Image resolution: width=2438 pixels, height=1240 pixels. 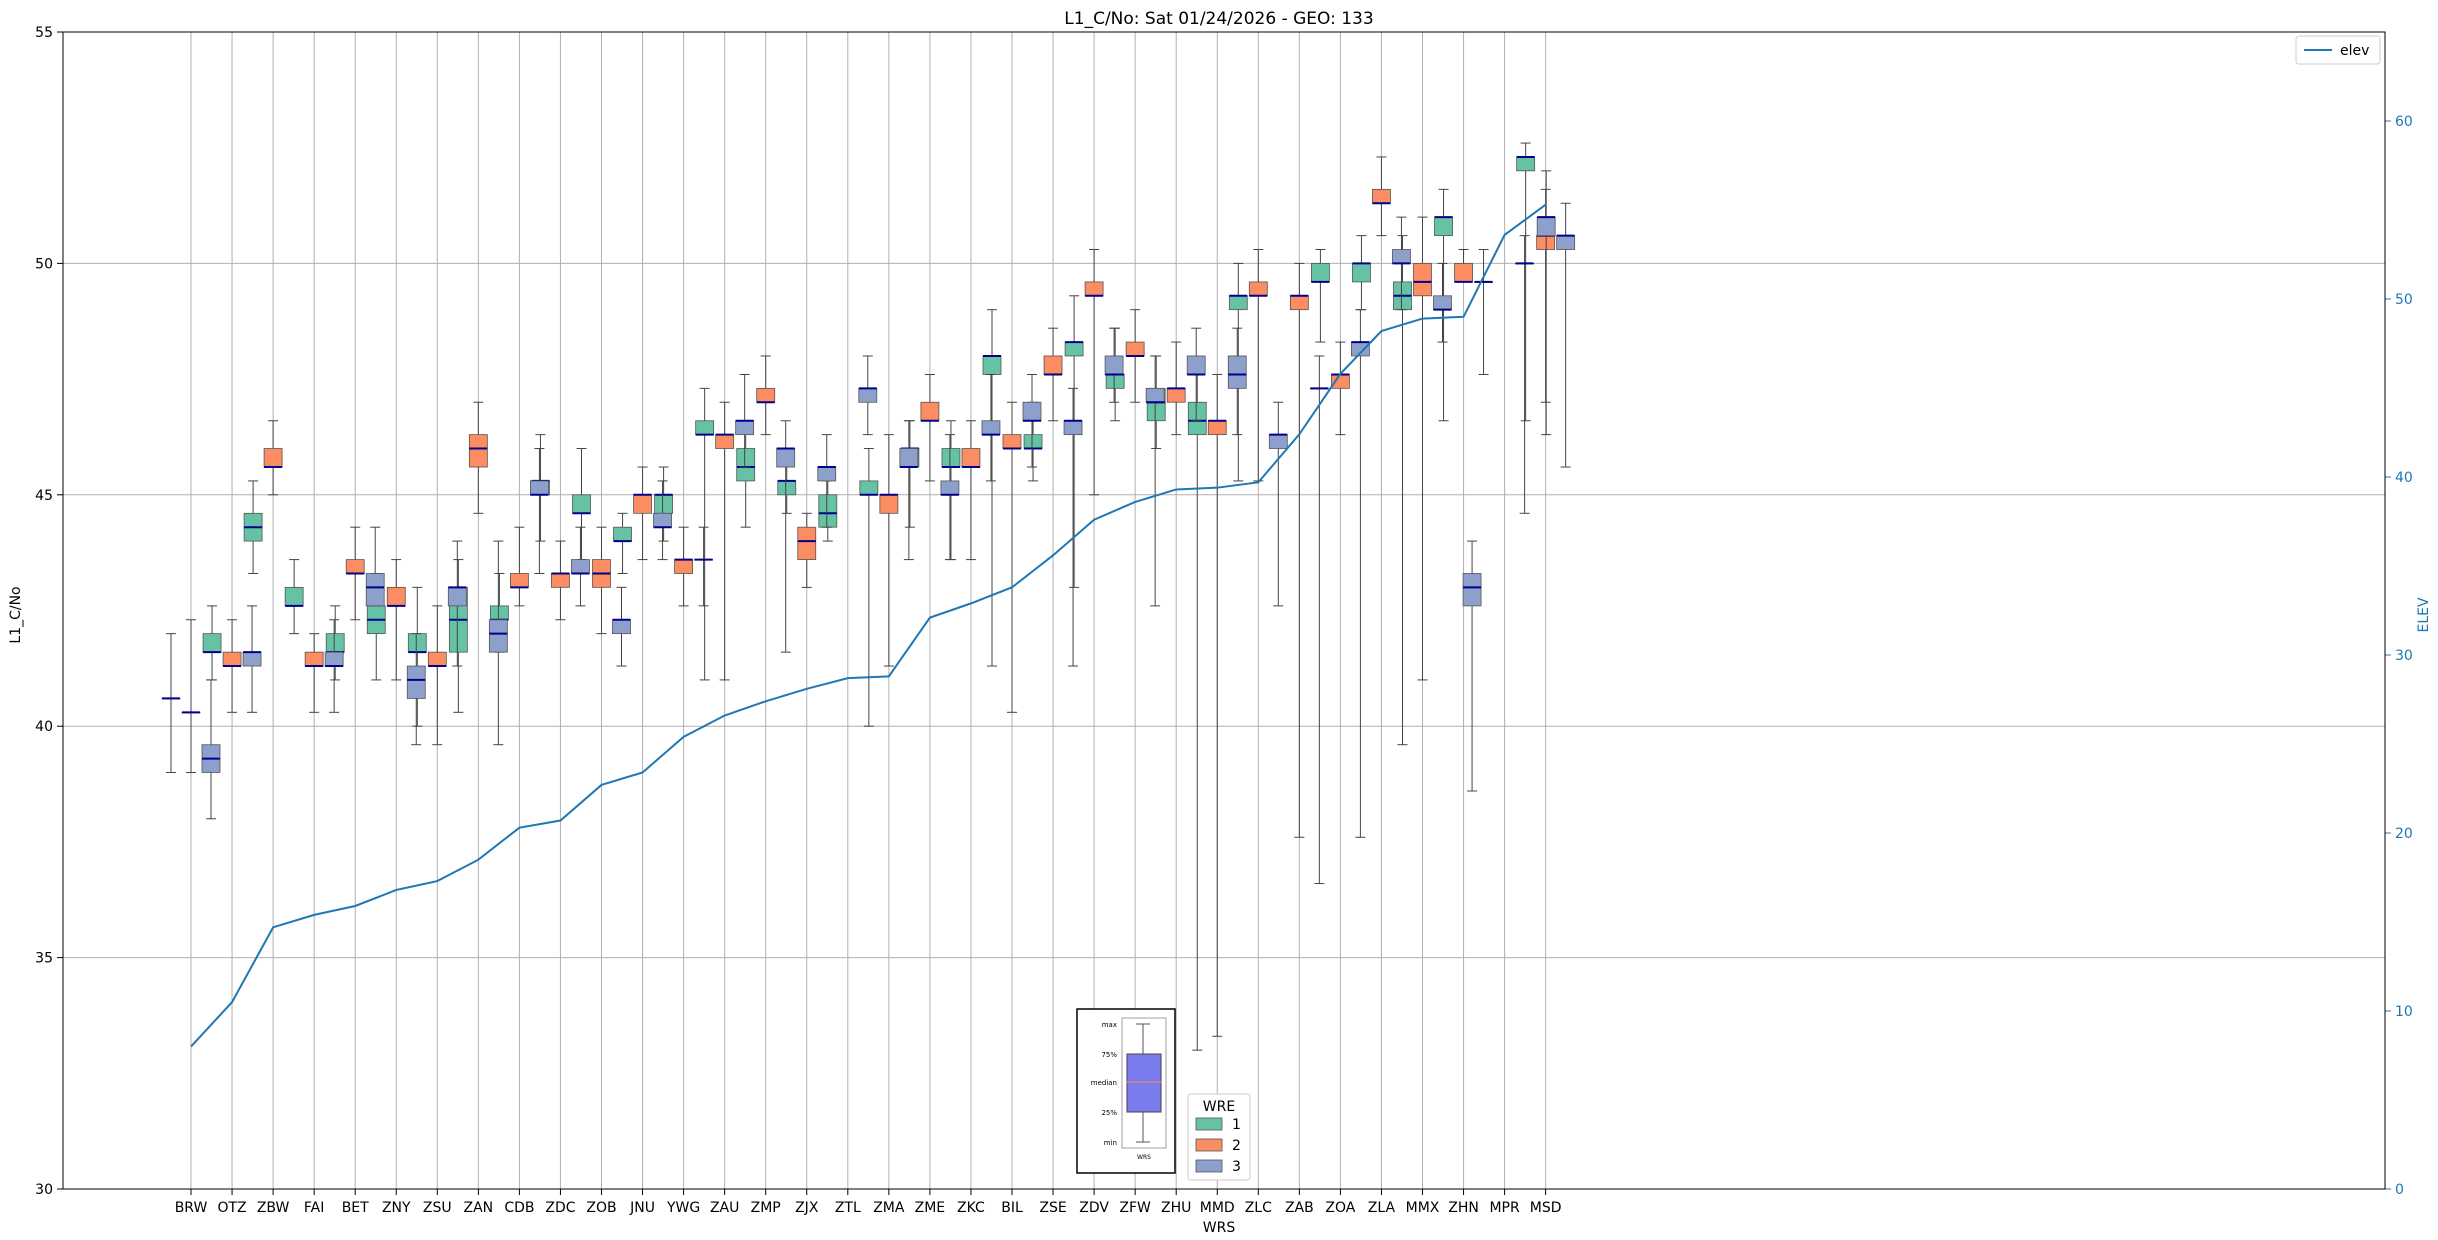 What do you see at coordinates (2404, 834) in the screenshot?
I see `y2-tick-label: 20` at bounding box center [2404, 834].